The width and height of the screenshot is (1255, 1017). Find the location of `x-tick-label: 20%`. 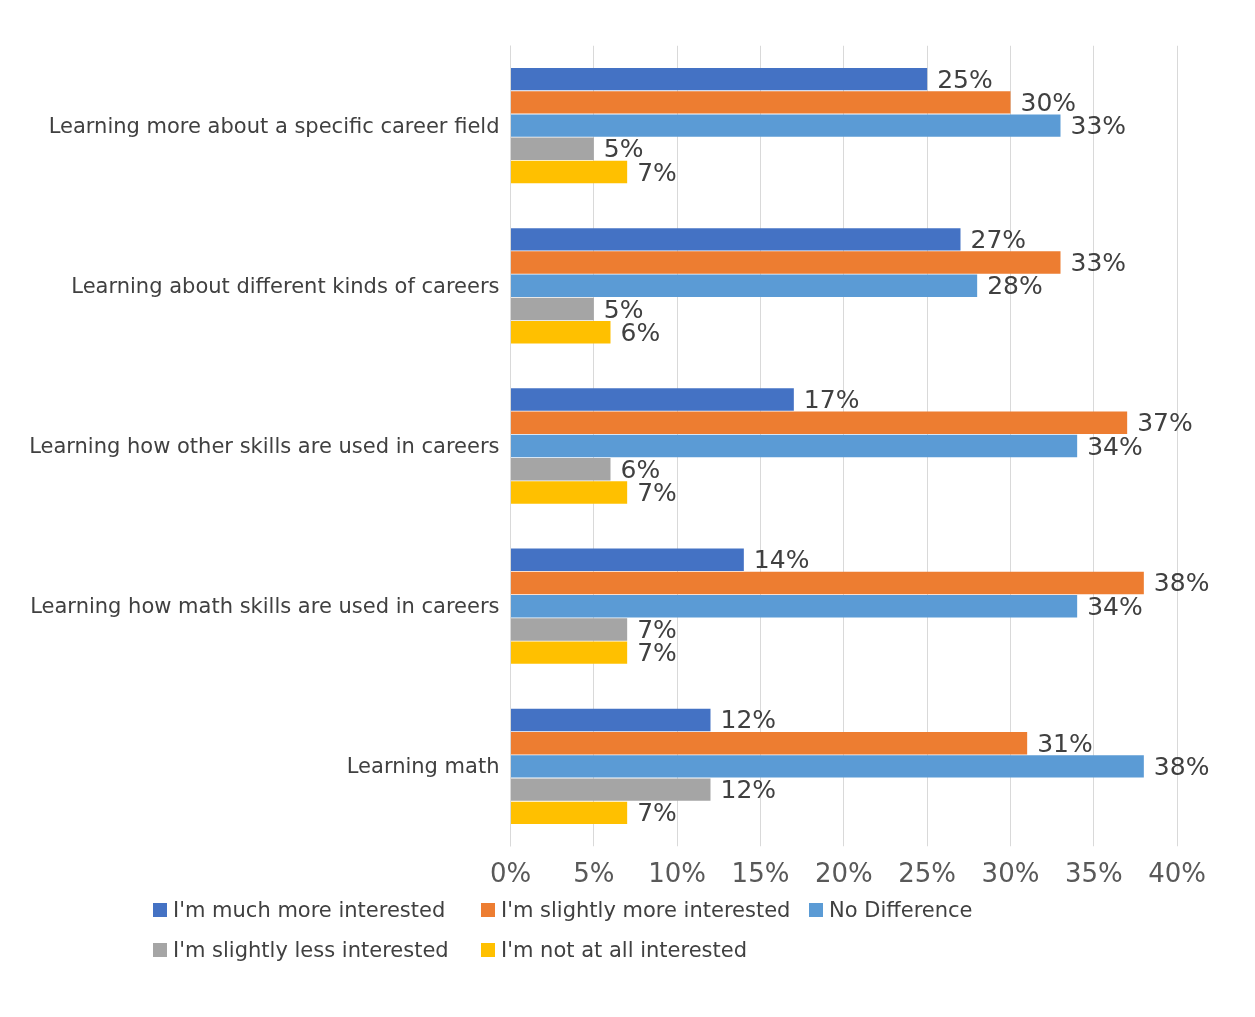

x-tick-label: 20% is located at coordinates (843, 872).